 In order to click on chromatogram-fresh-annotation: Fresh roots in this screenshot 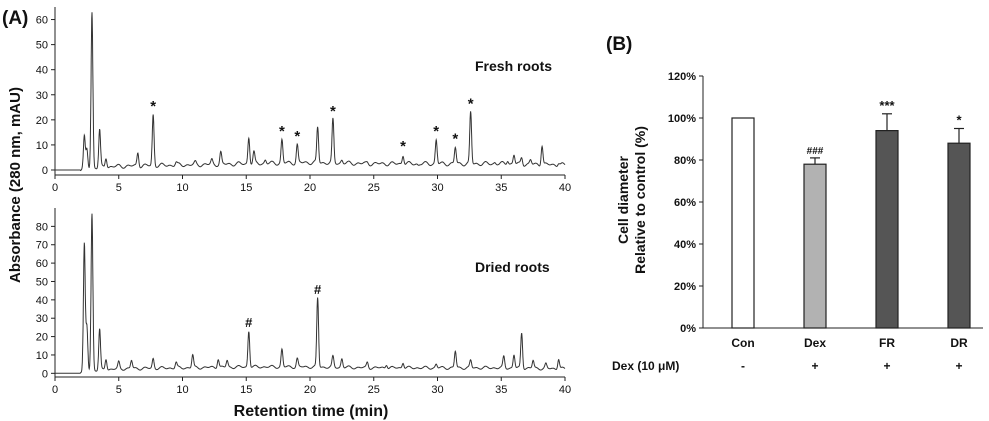, I will do `click(513, 66)`.